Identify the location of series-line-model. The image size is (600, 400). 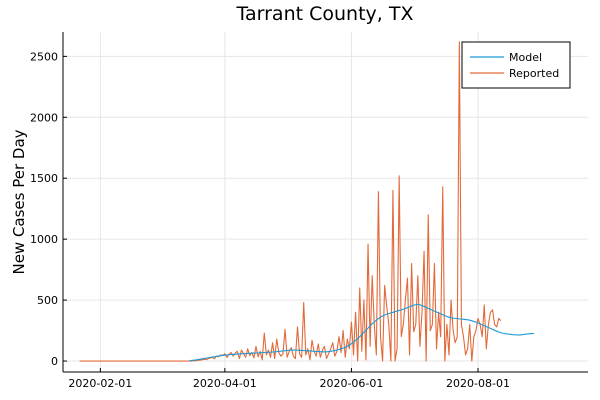
(362, 332).